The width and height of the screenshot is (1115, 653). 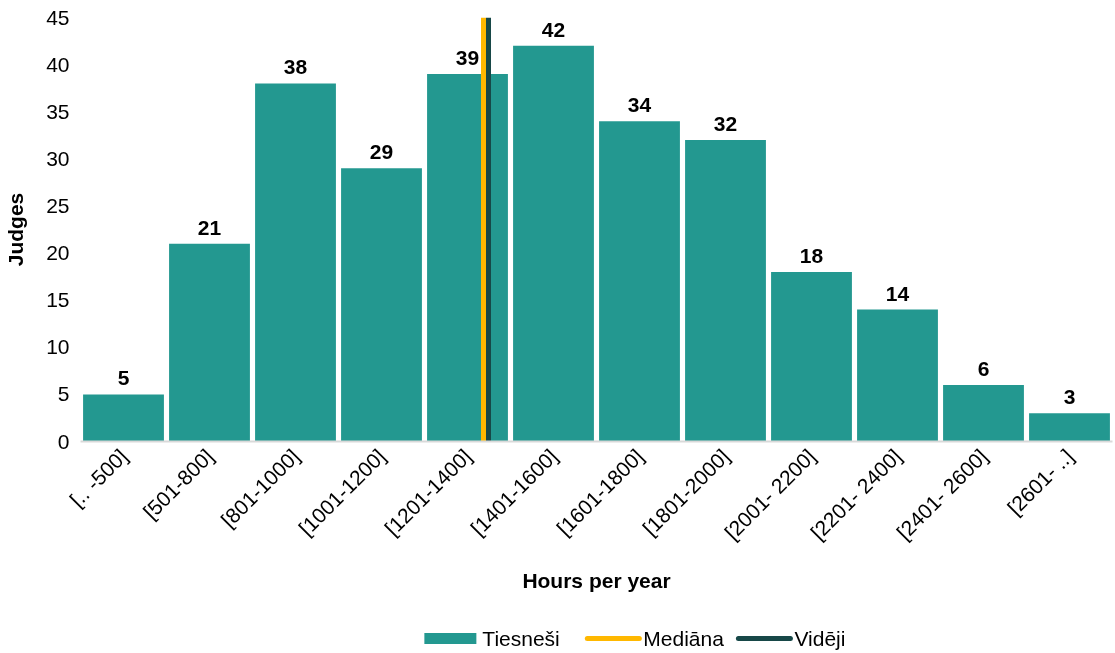 I want to click on y-tick-label: 30, so click(x=58, y=158).